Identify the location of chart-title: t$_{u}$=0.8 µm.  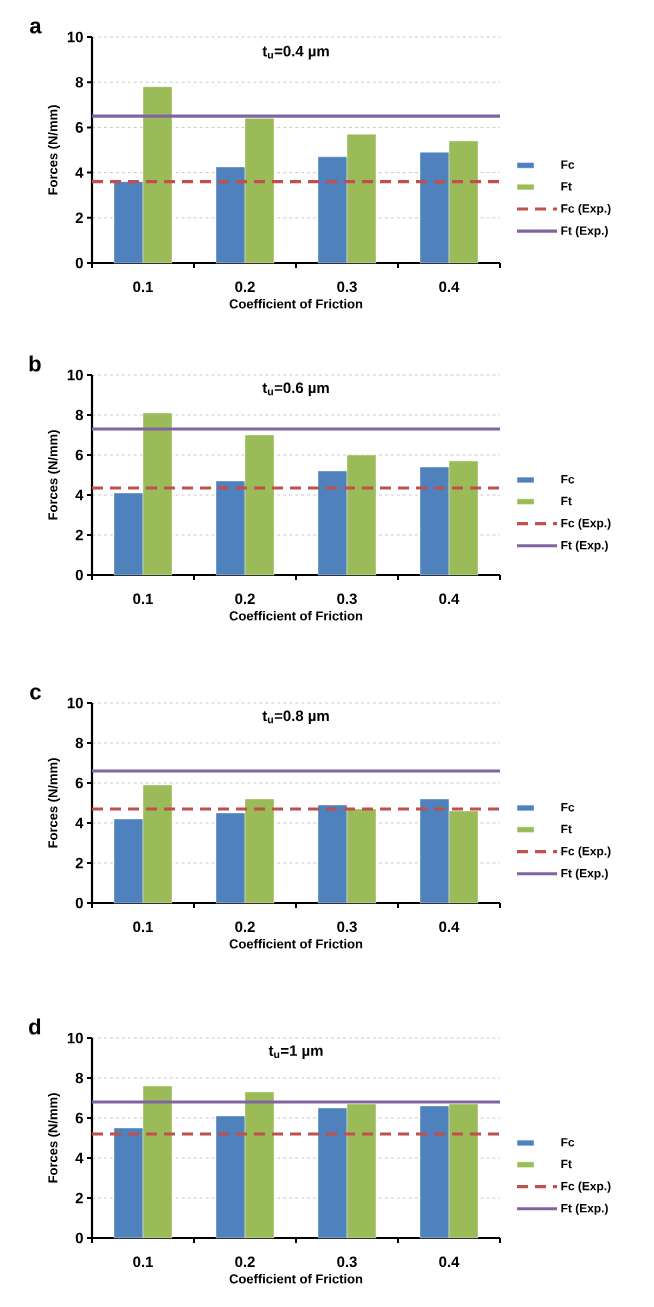
(295, 717).